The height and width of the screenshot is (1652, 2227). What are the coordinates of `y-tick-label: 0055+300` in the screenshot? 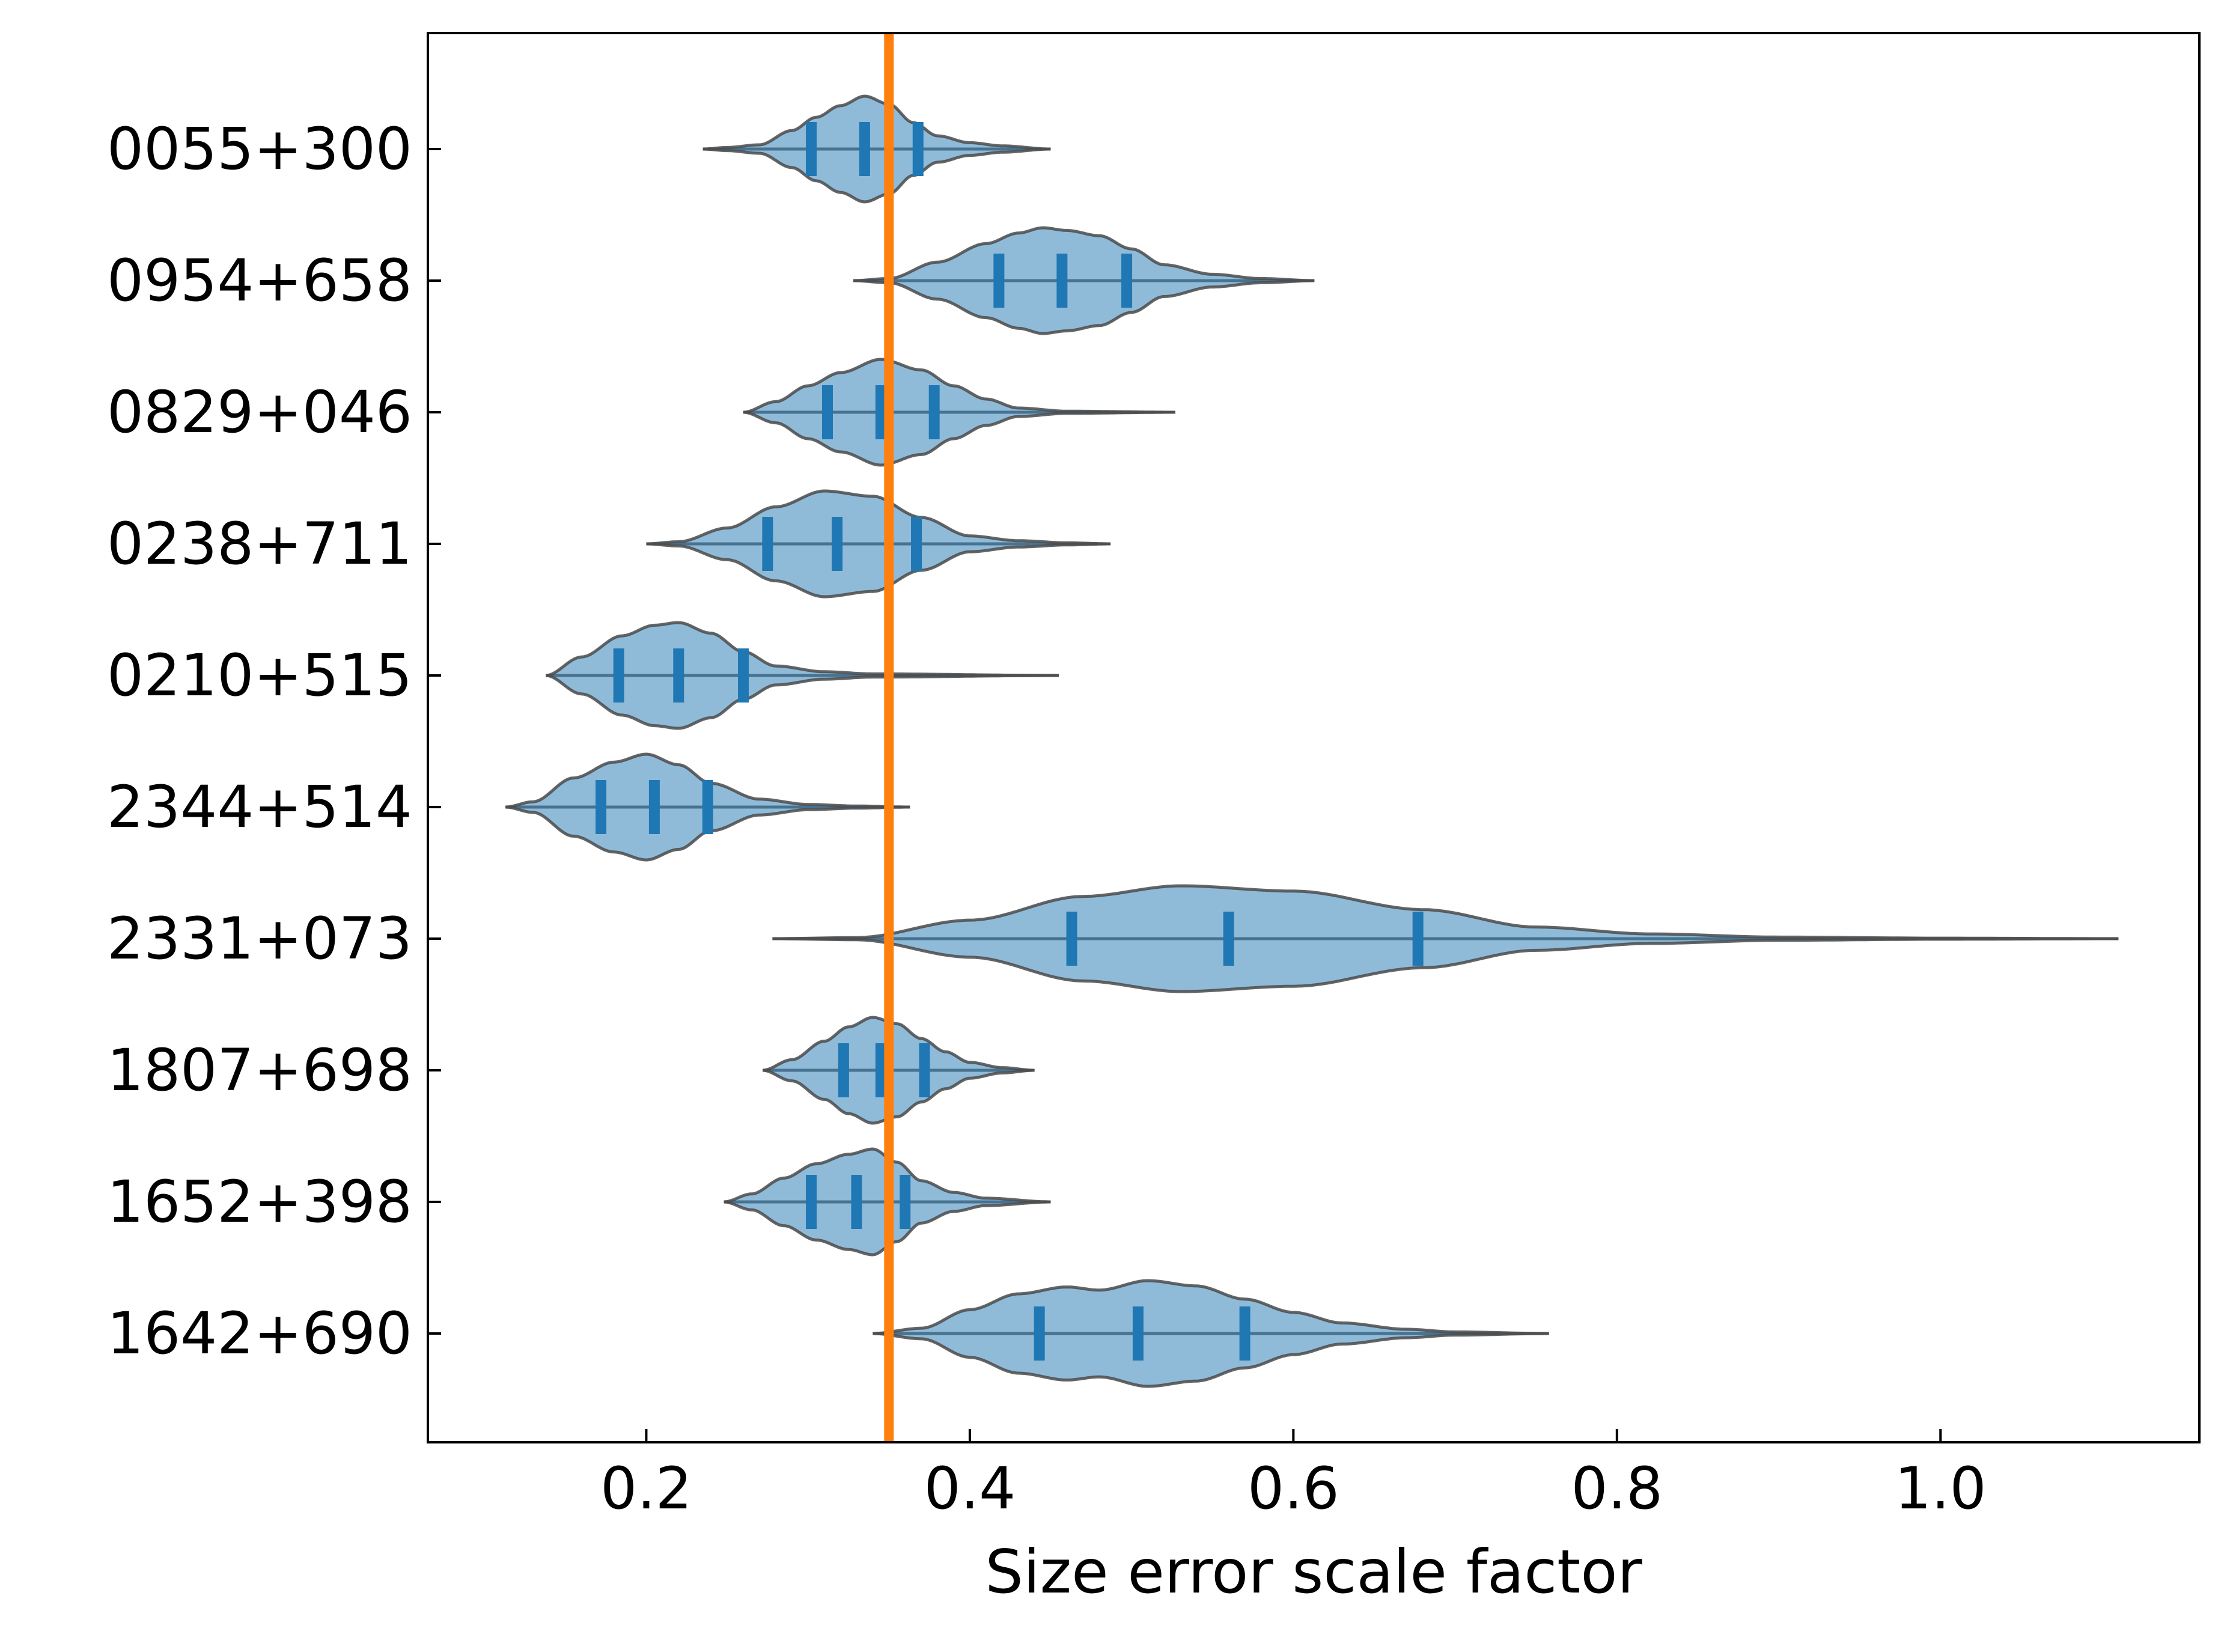 It's located at (259, 149).